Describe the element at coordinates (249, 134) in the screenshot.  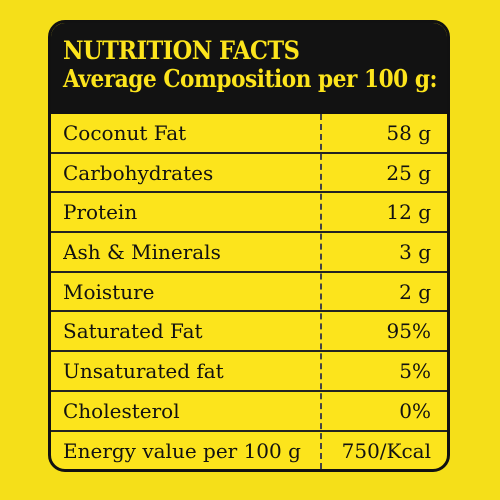
I see `table-row: Coconut Fat 58 g` at that location.